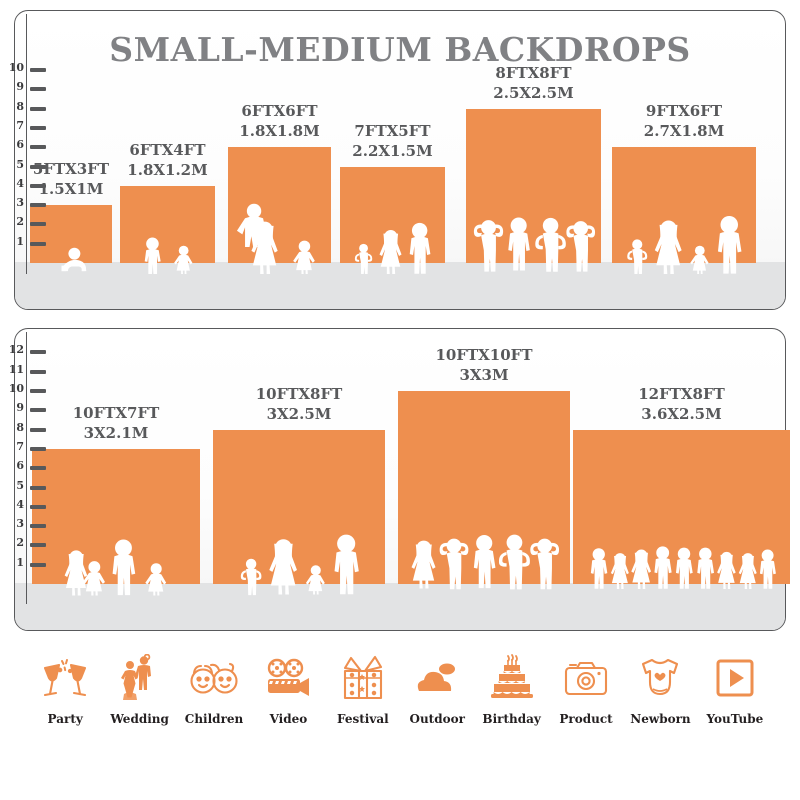  I want to click on cloud-tree-icon, so click(437, 678).